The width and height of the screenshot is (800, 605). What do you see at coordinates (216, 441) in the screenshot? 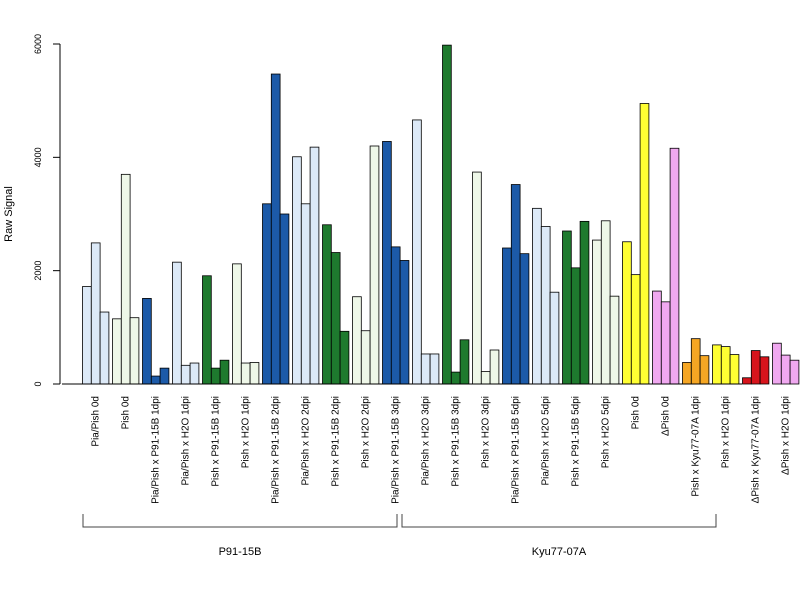
I see `x-tick-label: Pish x P91-15B 1dpi` at bounding box center [216, 441].